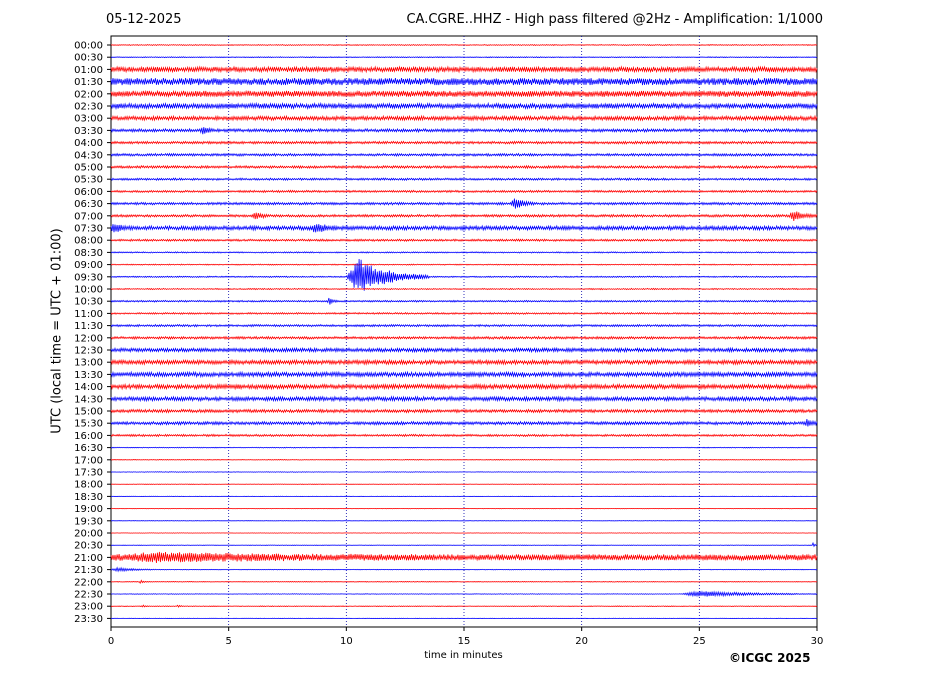  I want to click on y-tick-label: 16:30, so click(88, 448).